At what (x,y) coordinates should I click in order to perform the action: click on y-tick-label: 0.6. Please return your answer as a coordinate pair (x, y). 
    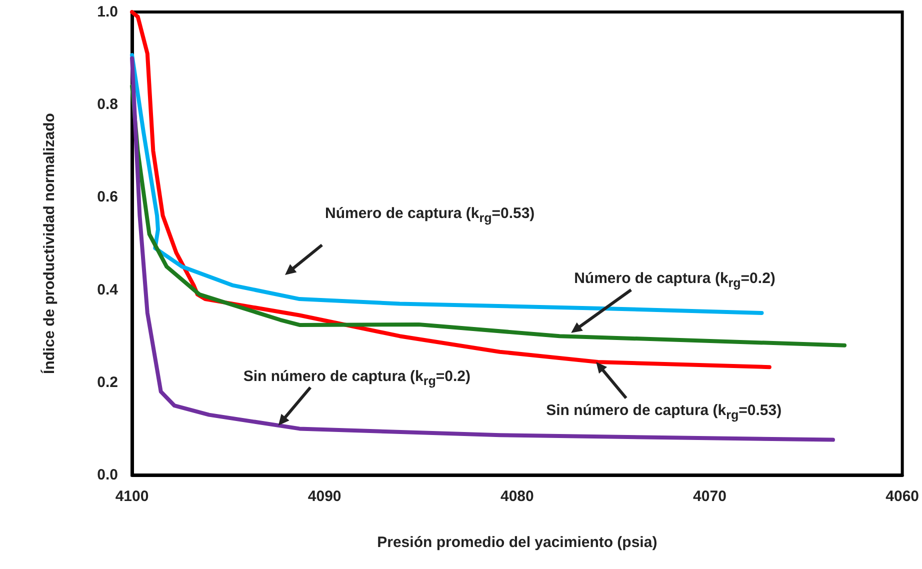
    Looking at the image, I should click on (107, 197).